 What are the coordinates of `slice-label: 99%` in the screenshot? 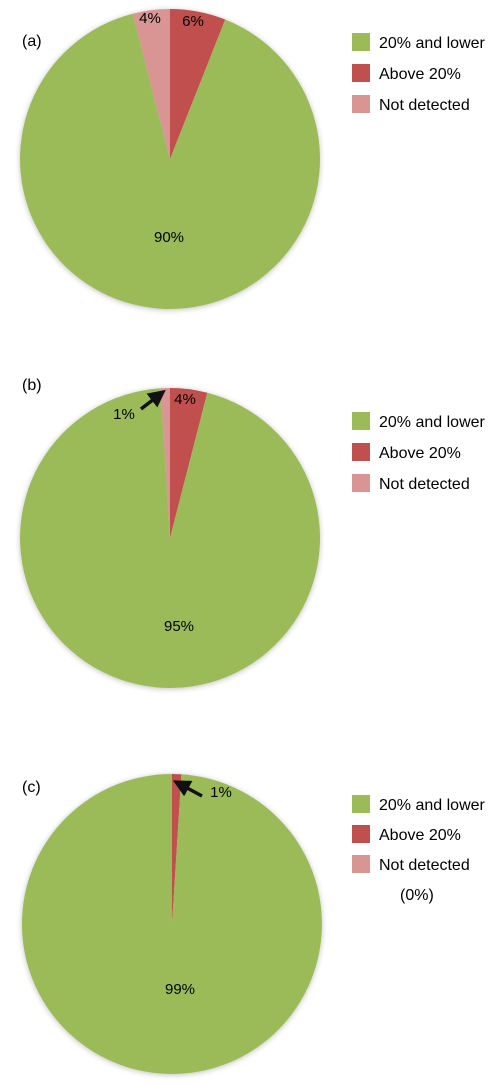 It's located at (180, 989).